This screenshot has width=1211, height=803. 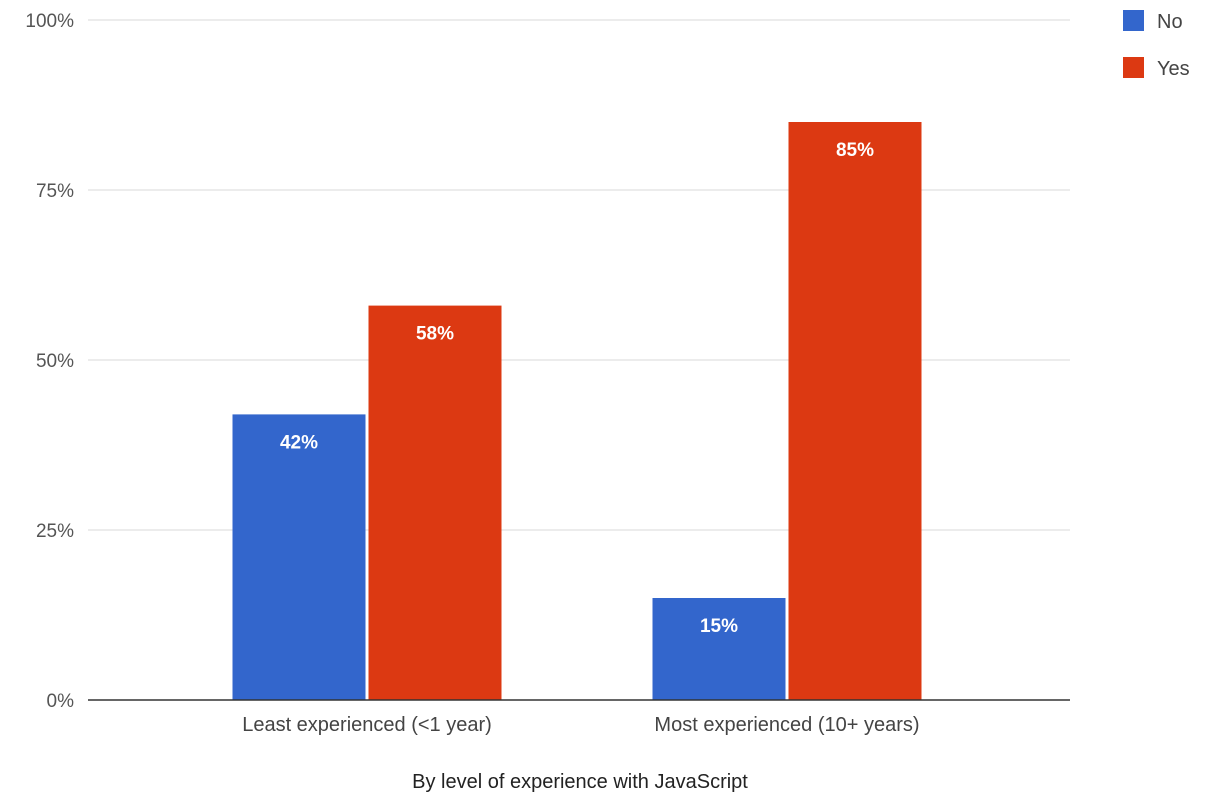 I want to click on legend-swatch-no, so click(x=1133, y=20).